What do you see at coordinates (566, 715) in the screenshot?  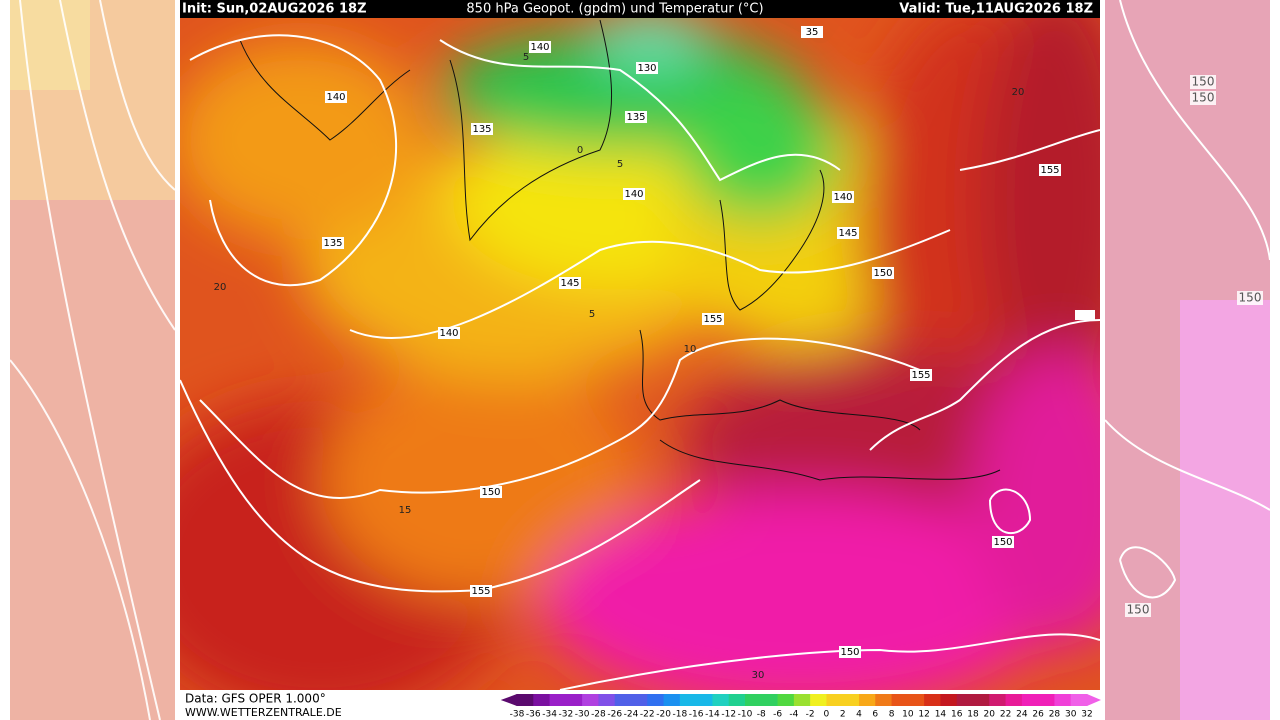 I see `colorbar-label: -32` at bounding box center [566, 715].